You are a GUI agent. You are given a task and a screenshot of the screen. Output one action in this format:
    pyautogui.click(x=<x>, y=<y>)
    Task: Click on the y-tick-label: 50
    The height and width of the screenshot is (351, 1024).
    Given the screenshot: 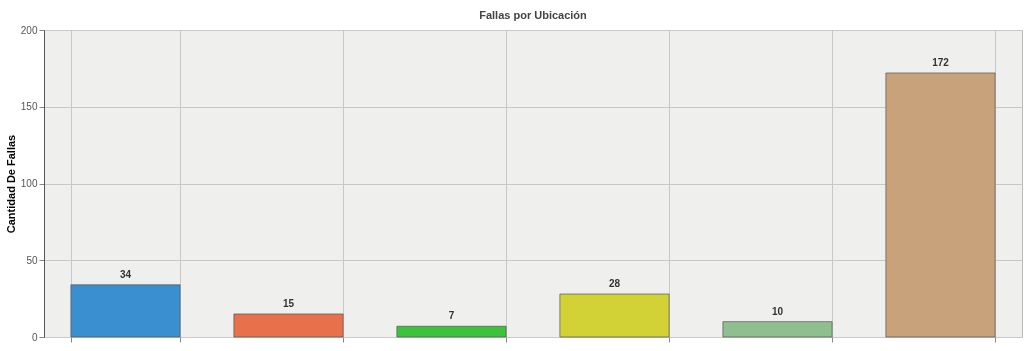 What is the action you would take?
    pyautogui.click(x=32, y=260)
    